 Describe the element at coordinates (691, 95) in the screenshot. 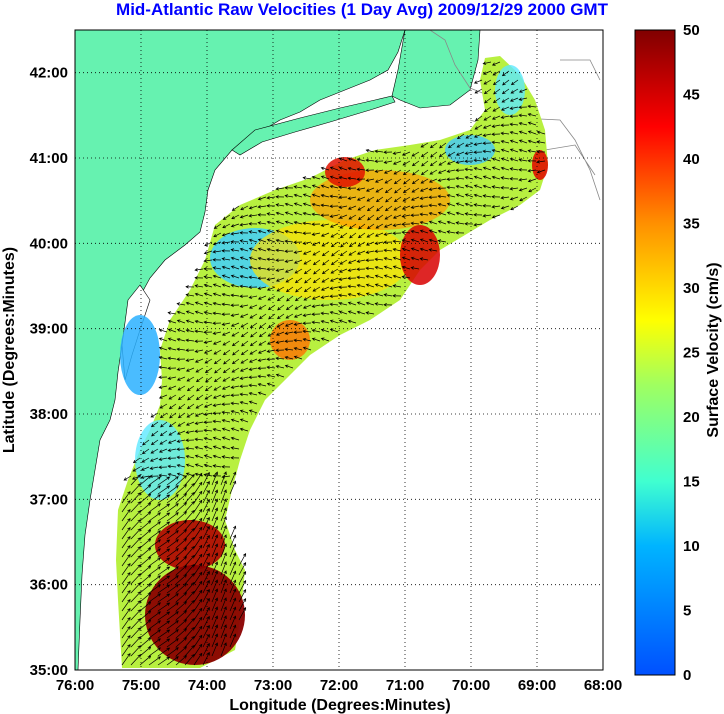

I see `colorbar-tick-label: 45` at that location.